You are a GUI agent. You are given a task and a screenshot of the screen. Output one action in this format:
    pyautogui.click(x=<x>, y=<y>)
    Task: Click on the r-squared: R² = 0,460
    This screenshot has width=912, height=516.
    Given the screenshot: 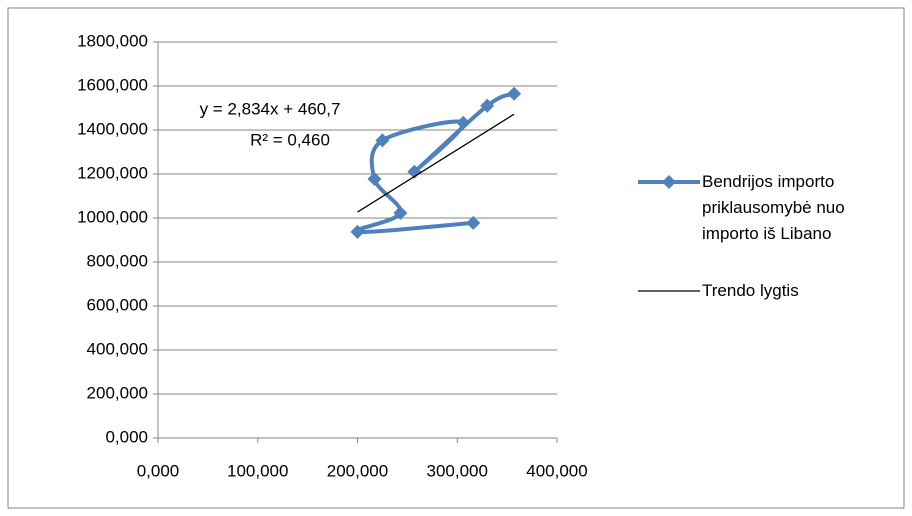 What is the action you would take?
    pyautogui.click(x=290, y=139)
    